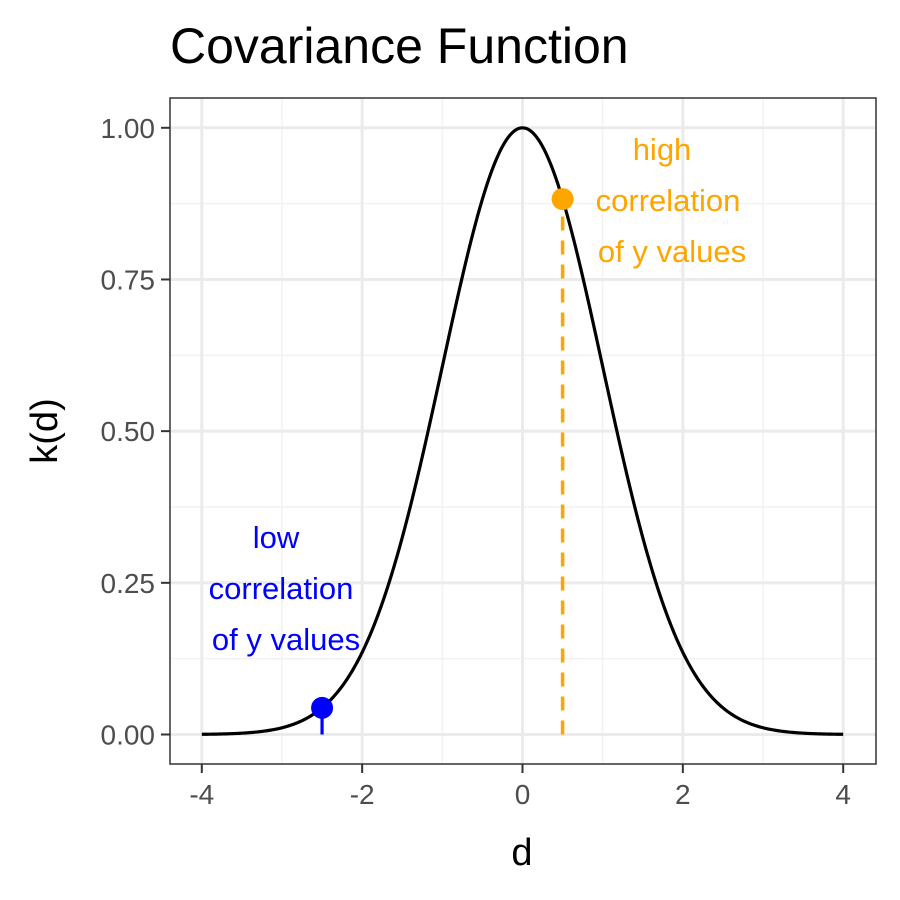 This screenshot has height=900, width=900. I want to click on low-correlation-point, so click(322, 707).